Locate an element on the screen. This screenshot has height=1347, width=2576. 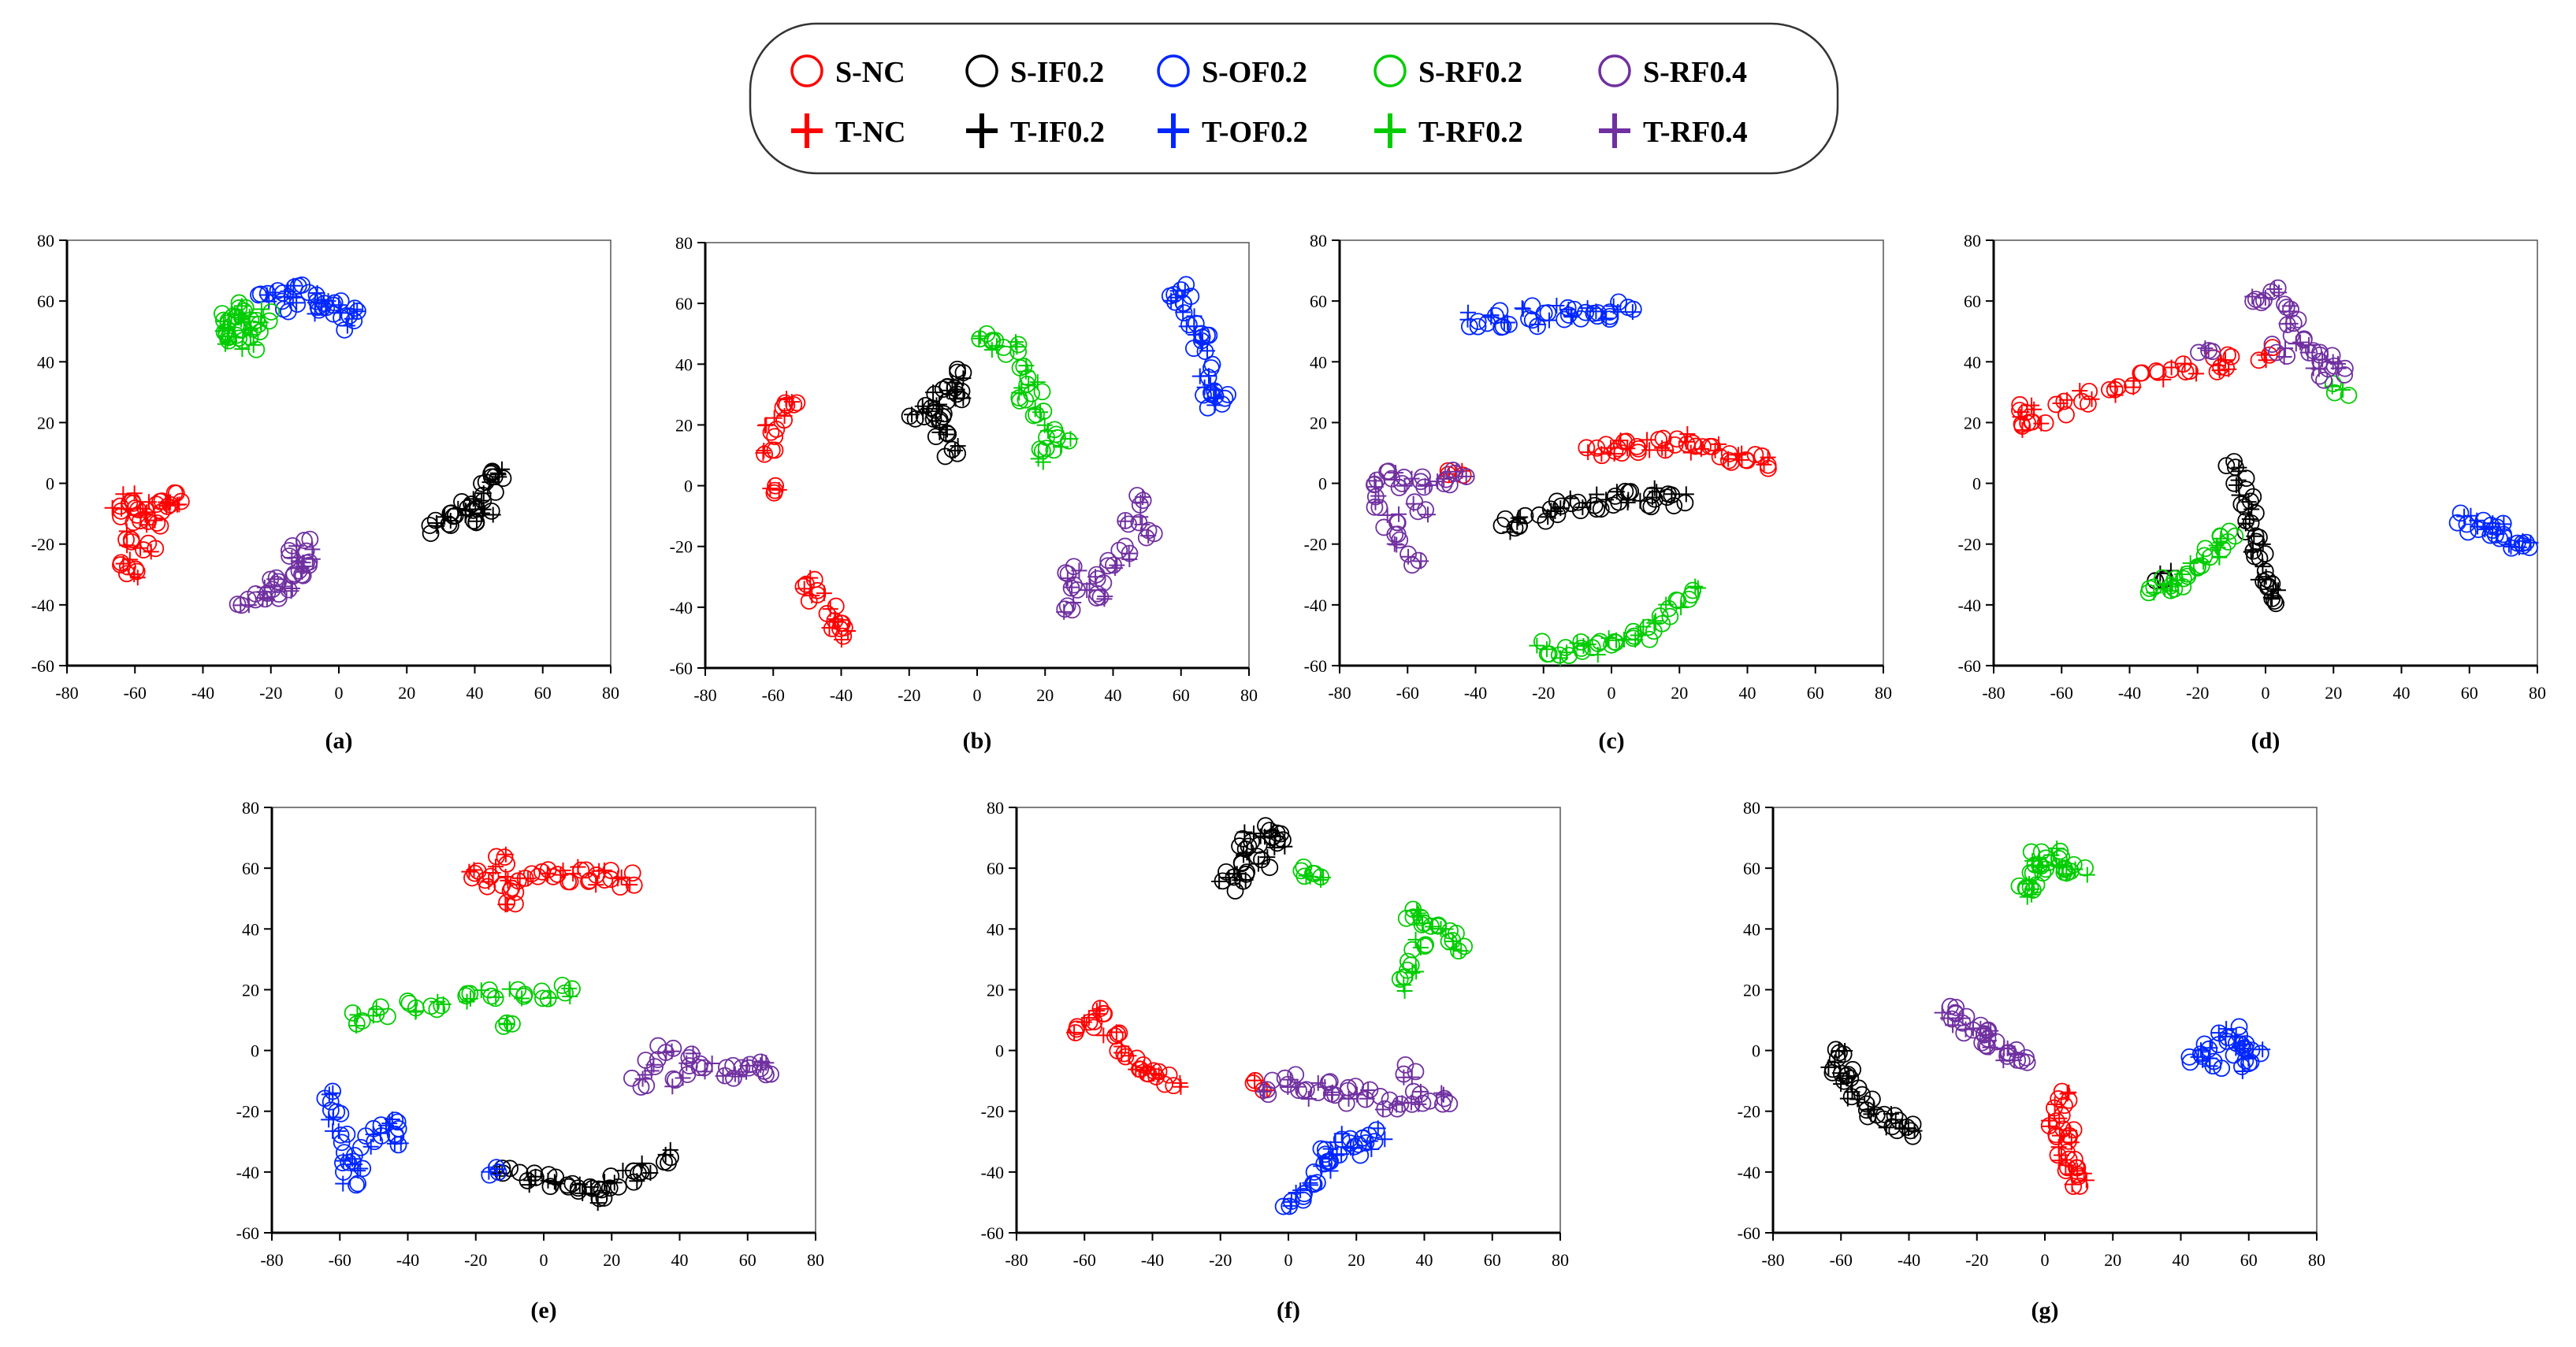
x-tick-label: -60 is located at coordinates (1841, 1260).